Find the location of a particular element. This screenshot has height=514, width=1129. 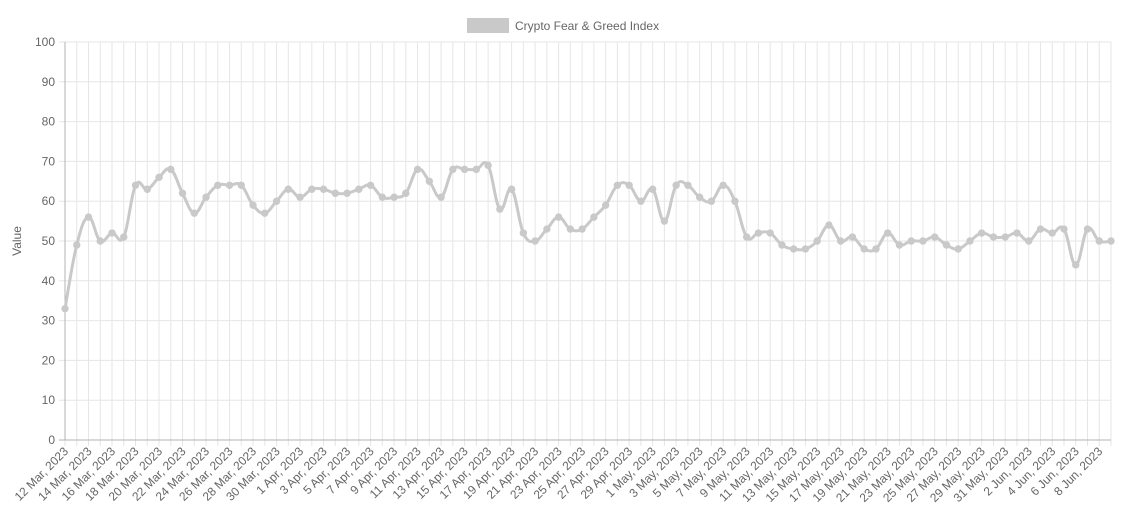

y-tick-label: 10 is located at coordinates (49, 400).